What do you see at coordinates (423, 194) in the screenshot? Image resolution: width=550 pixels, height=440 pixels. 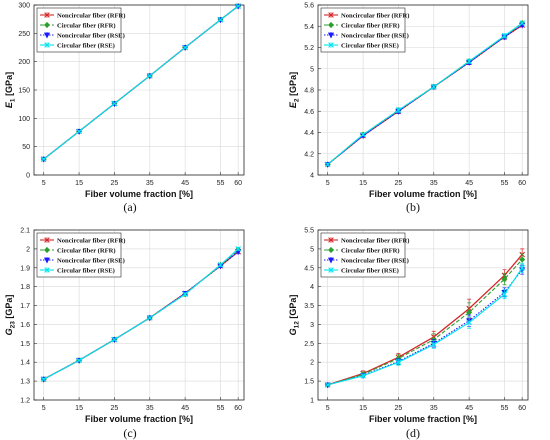 I see `x-axis-label: Fiber volume fraction [%]` at bounding box center [423, 194].